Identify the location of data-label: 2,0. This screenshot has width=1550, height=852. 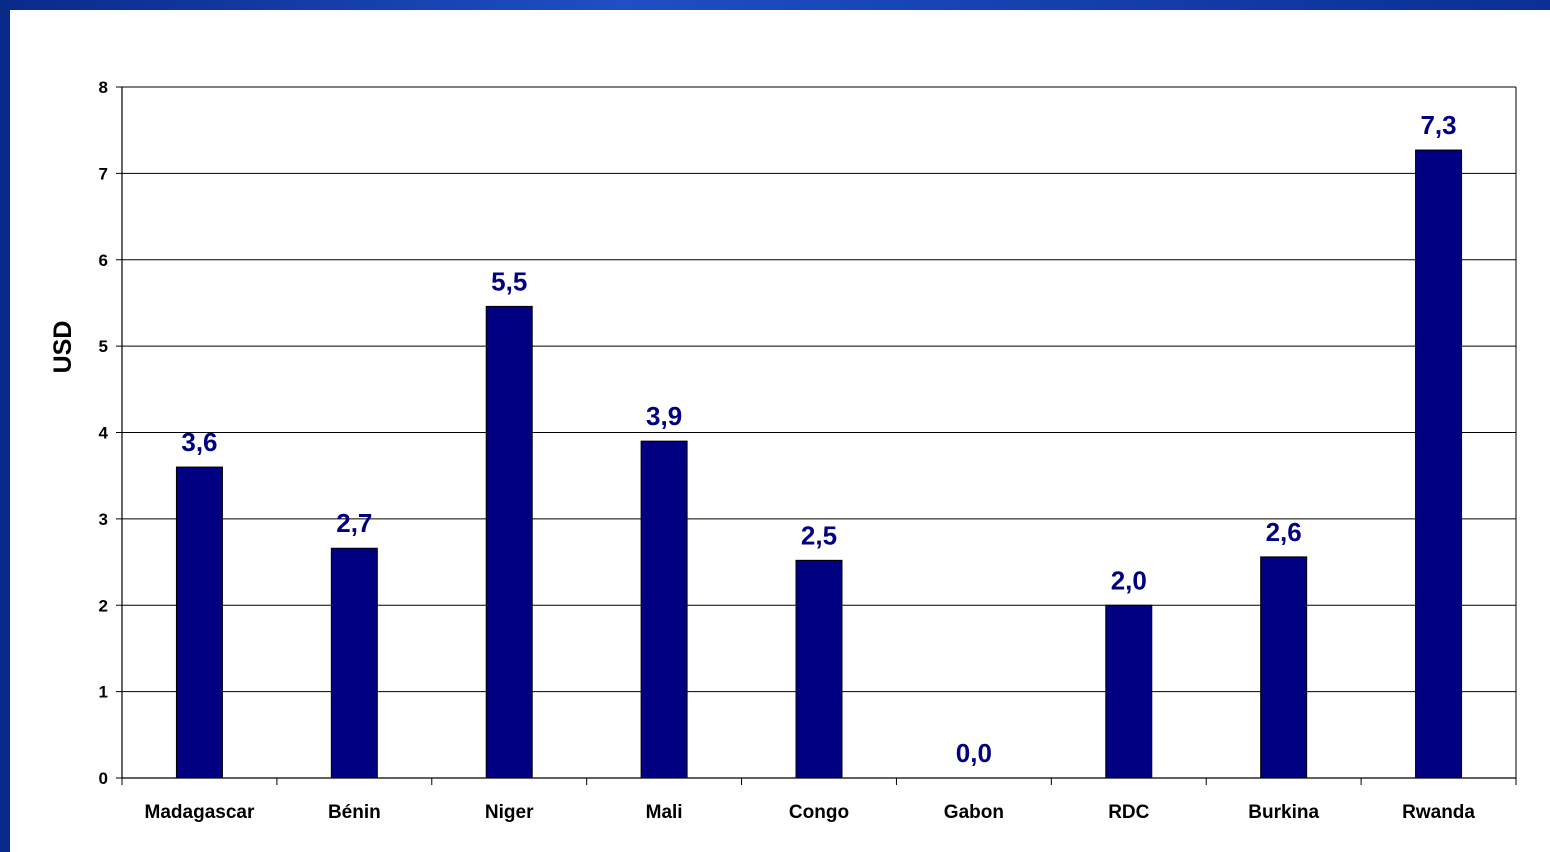
(1129, 580).